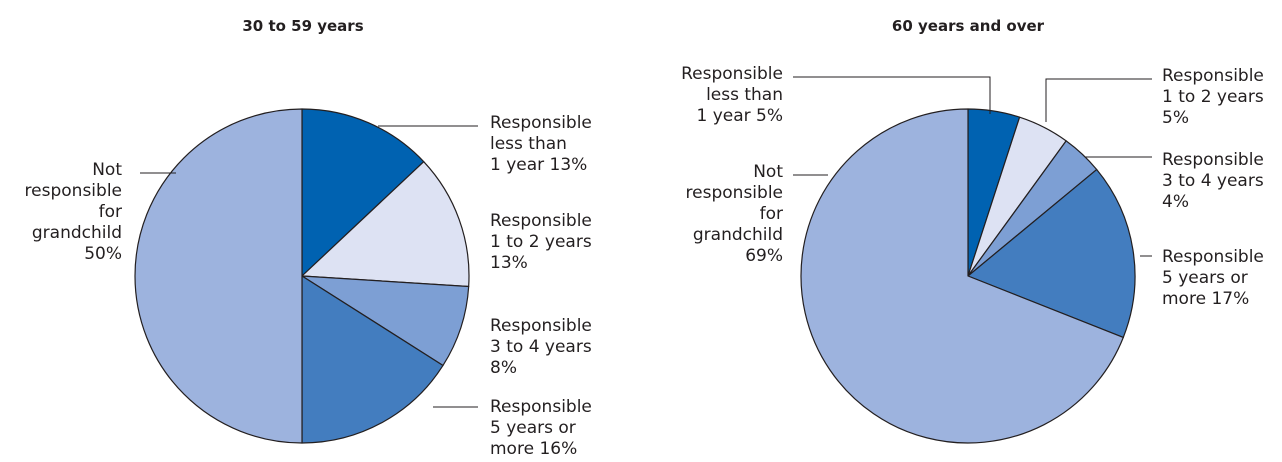 This screenshot has width=1282, height=462. What do you see at coordinates (509, 263) in the screenshot?
I see `slice-label-line: 13%` at bounding box center [509, 263].